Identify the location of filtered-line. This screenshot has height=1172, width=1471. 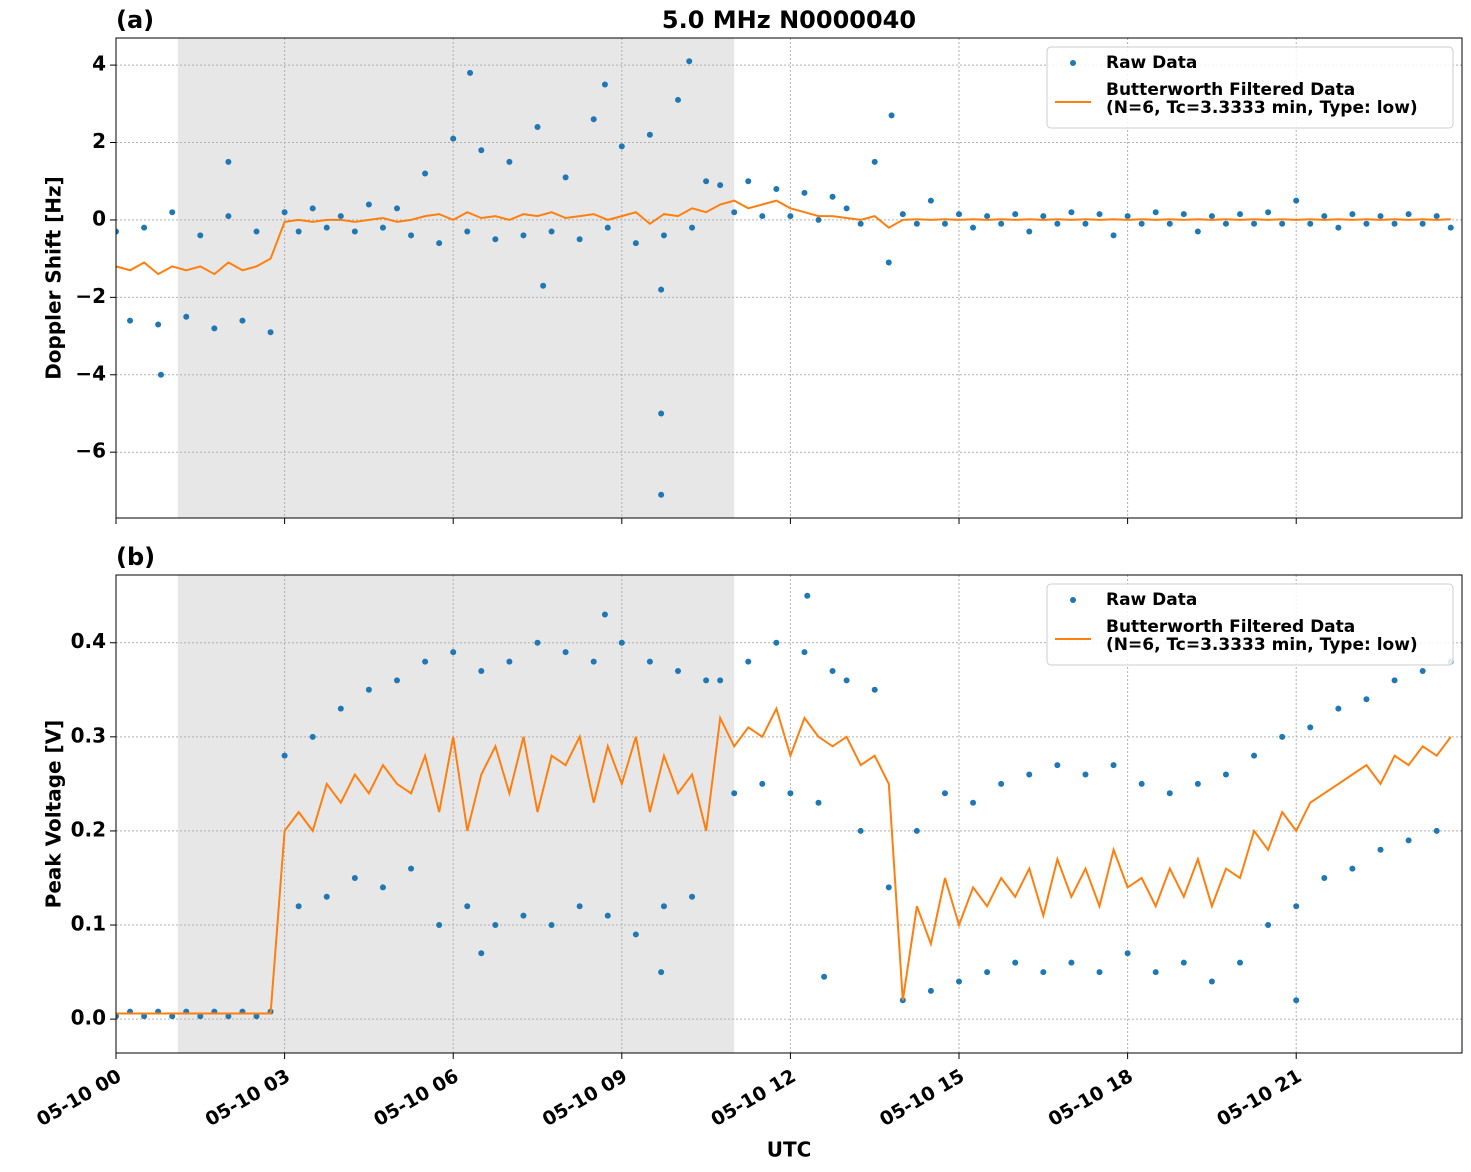
(783, 237).